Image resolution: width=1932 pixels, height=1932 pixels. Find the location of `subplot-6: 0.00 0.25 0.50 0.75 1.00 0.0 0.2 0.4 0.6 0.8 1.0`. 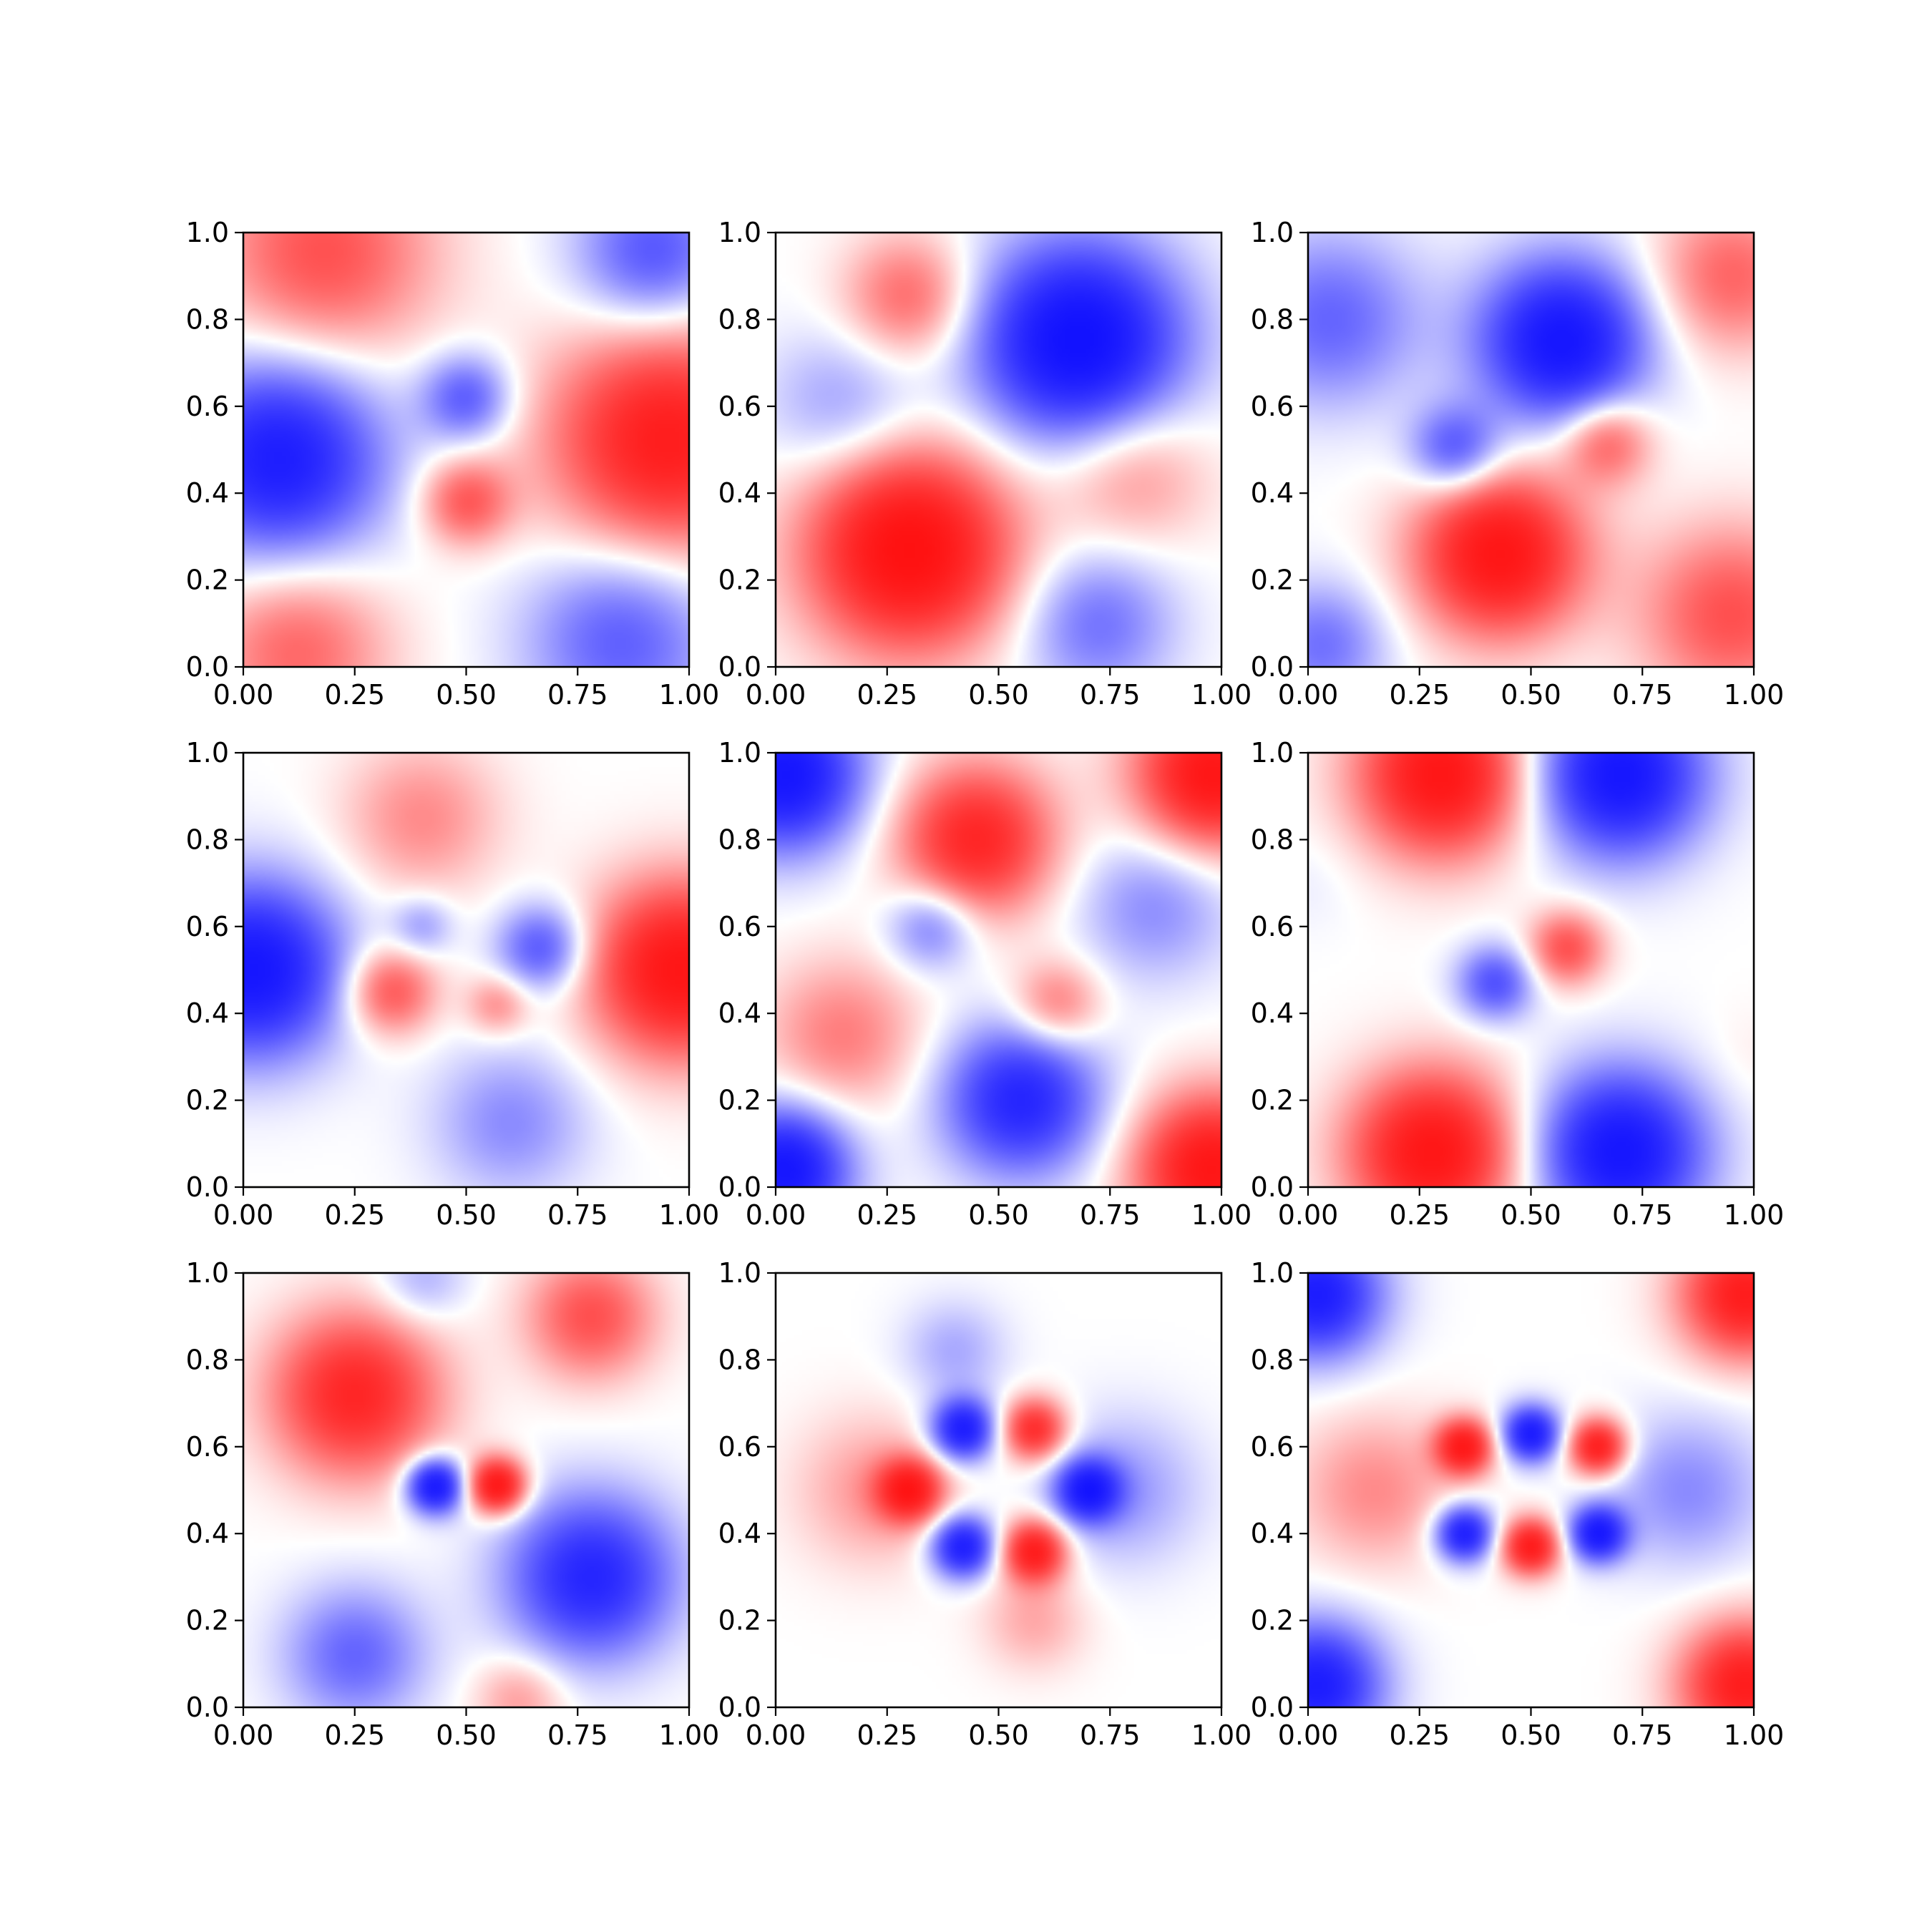

subplot-6: 0.00 0.25 0.50 0.75 1.00 0.0 0.2 0.4 0.6 0.8 1.0 is located at coordinates (1518, 984).